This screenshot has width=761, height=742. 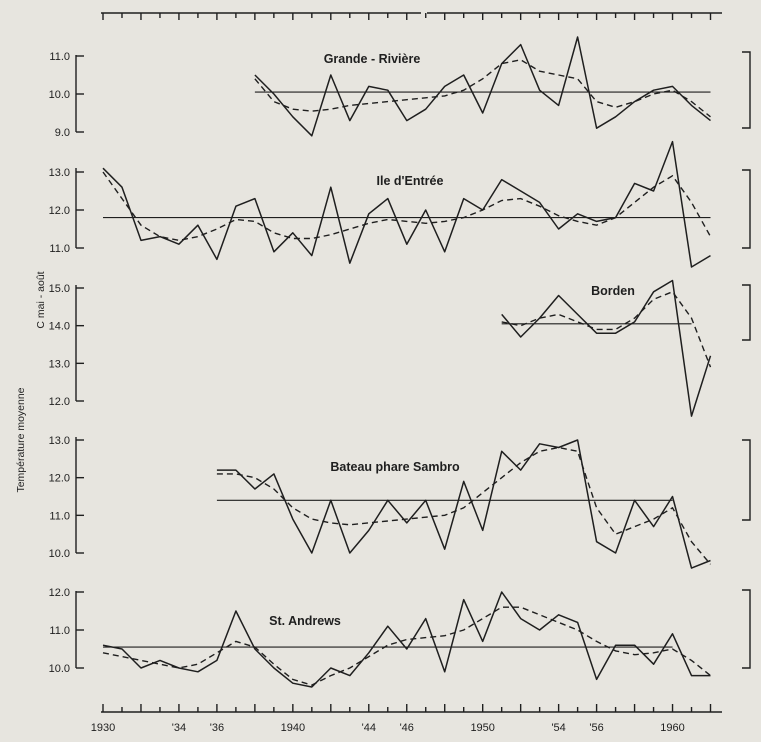 I want to click on panel-4: 10.0 11.0 12.0 St. Andrews, so click(x=380, y=637).